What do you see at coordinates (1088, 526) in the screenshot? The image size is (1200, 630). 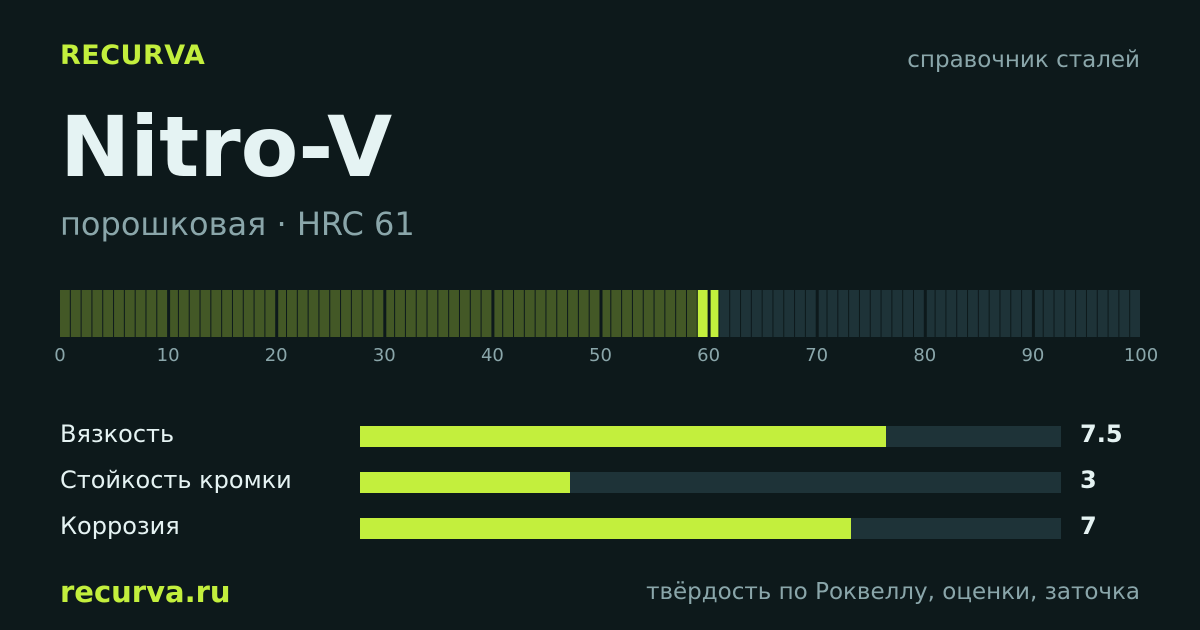 I see `rating-value: 7` at bounding box center [1088, 526].